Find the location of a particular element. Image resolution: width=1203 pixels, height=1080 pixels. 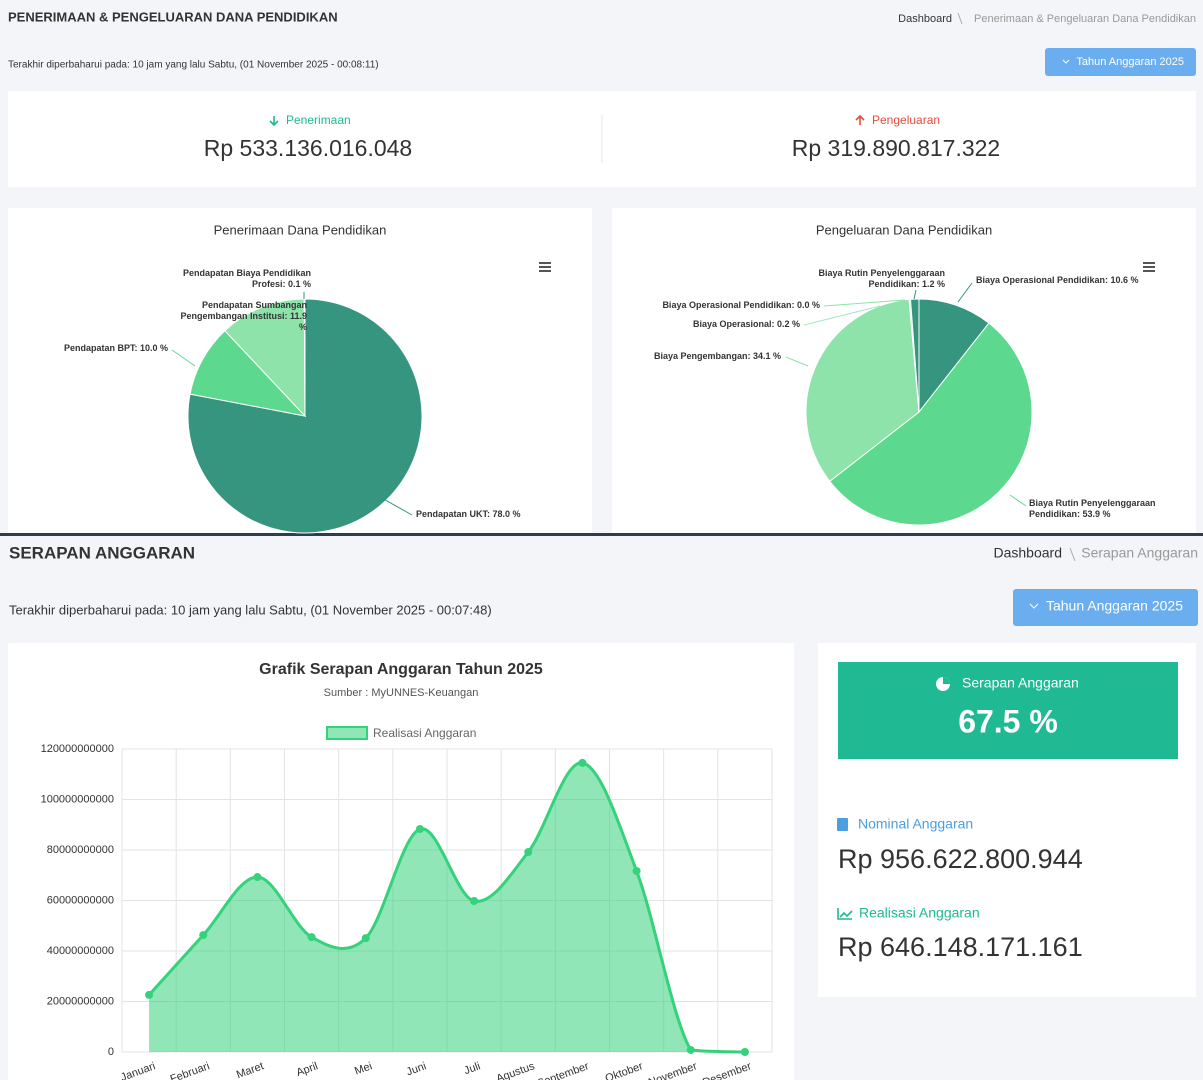

data-label: Biaya Pengembangan: 34.1 % is located at coordinates (717, 356).